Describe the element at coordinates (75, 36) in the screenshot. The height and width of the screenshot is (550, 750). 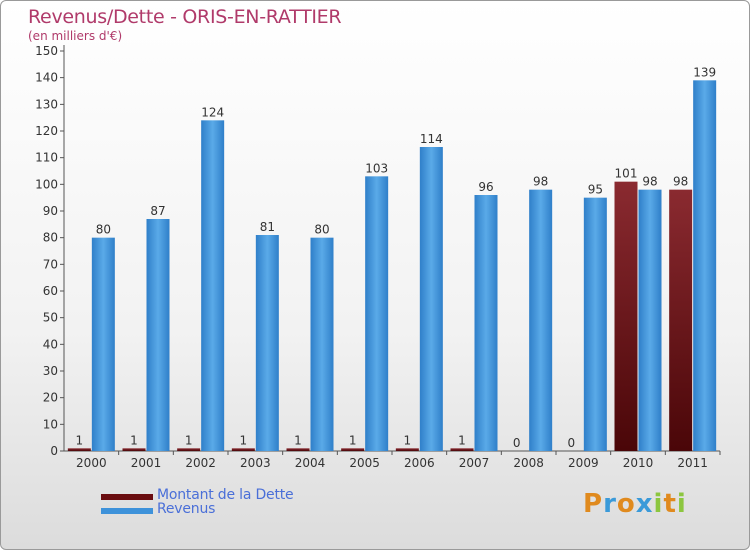
I see `chart-subtitle: (en milliers d'€)` at that location.